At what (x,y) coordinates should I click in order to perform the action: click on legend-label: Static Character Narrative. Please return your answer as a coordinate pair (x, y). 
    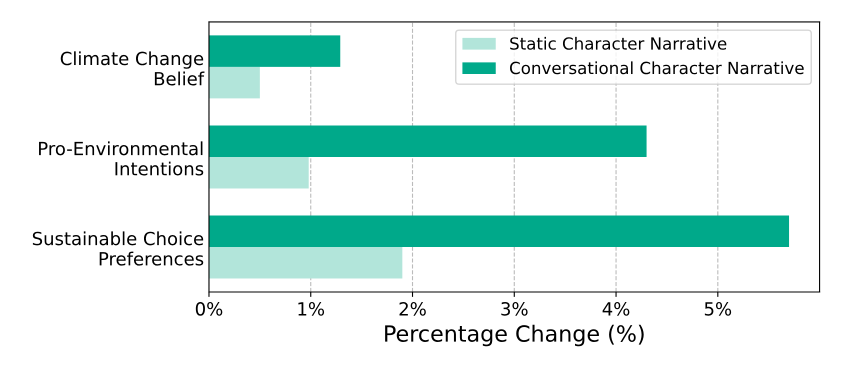
    Looking at the image, I should click on (618, 43).